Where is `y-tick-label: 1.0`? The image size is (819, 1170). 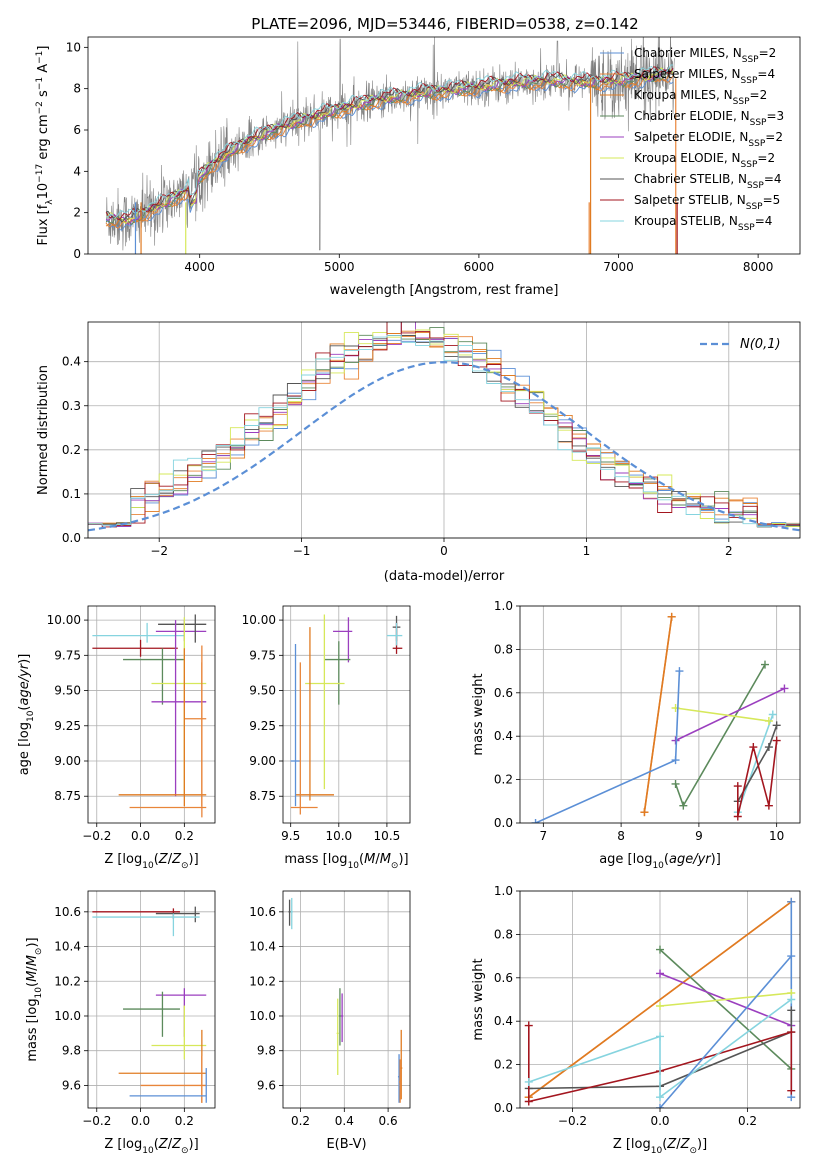
y-tick-label: 1.0 is located at coordinates (503, 606).